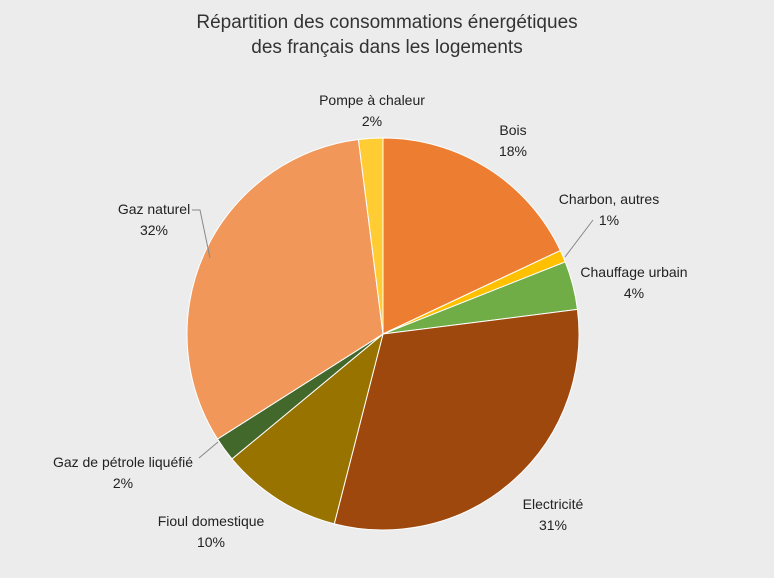 This screenshot has width=774, height=578. Describe the element at coordinates (512, 130) in the screenshot. I see `slice-name: Bois` at that location.